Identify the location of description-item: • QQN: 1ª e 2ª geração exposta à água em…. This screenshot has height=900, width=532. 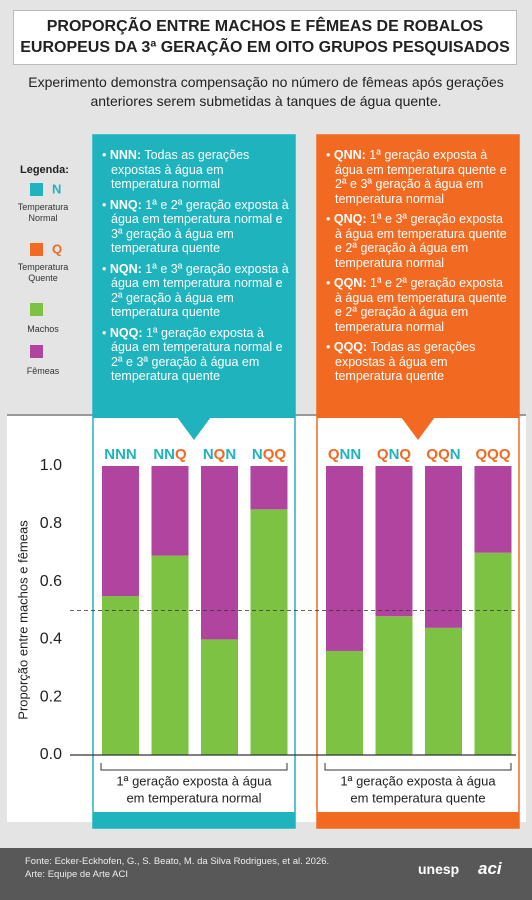
(416, 305).